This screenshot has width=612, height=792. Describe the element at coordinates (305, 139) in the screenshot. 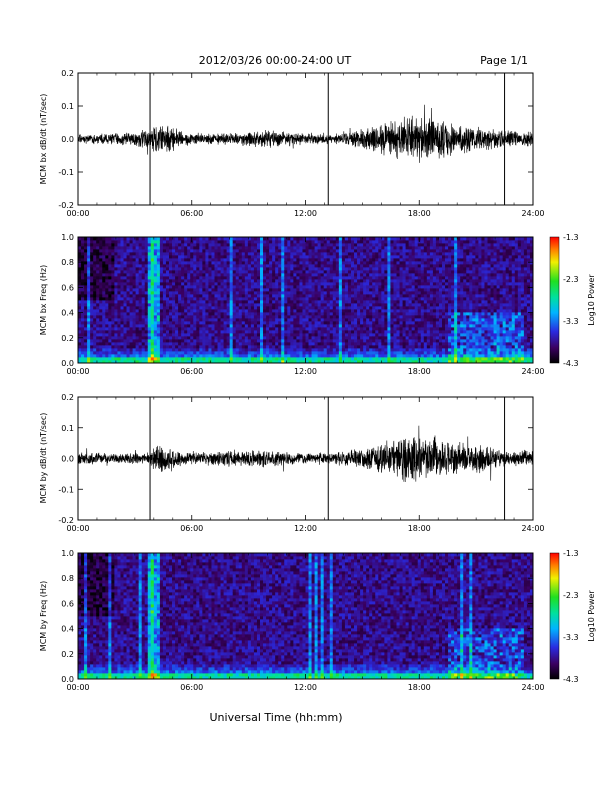

I see `bx-dbdt-trace` at that location.